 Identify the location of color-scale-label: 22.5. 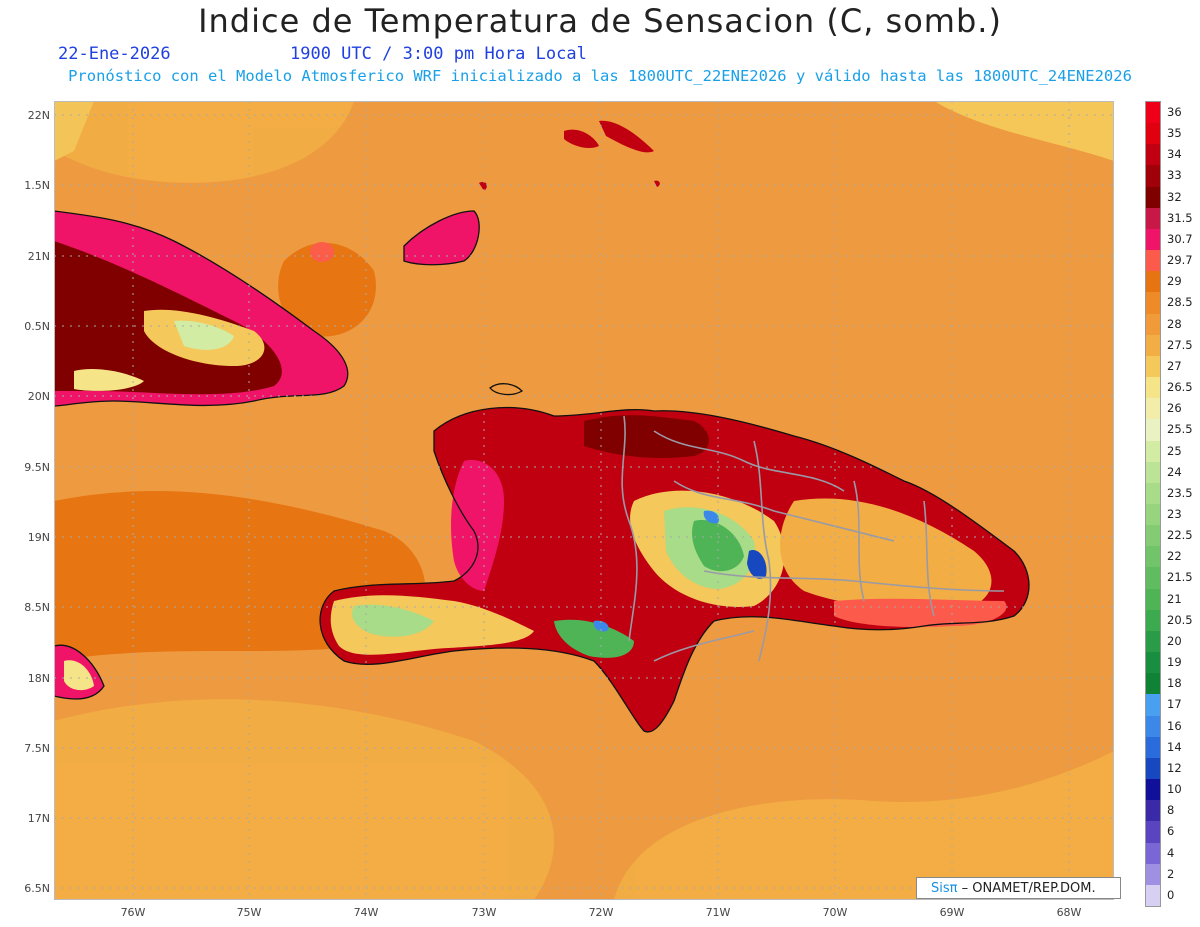
(1180, 535).